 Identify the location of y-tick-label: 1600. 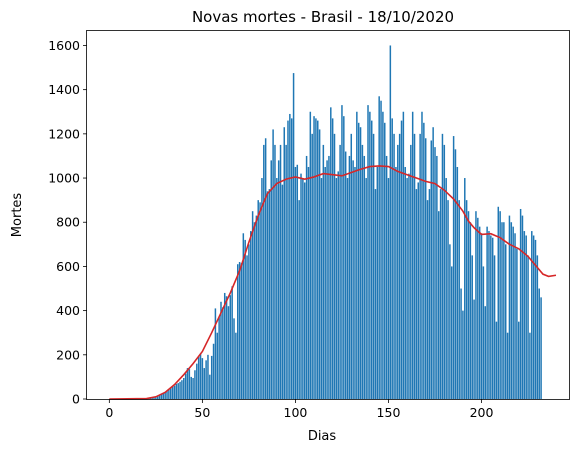
(64, 45).